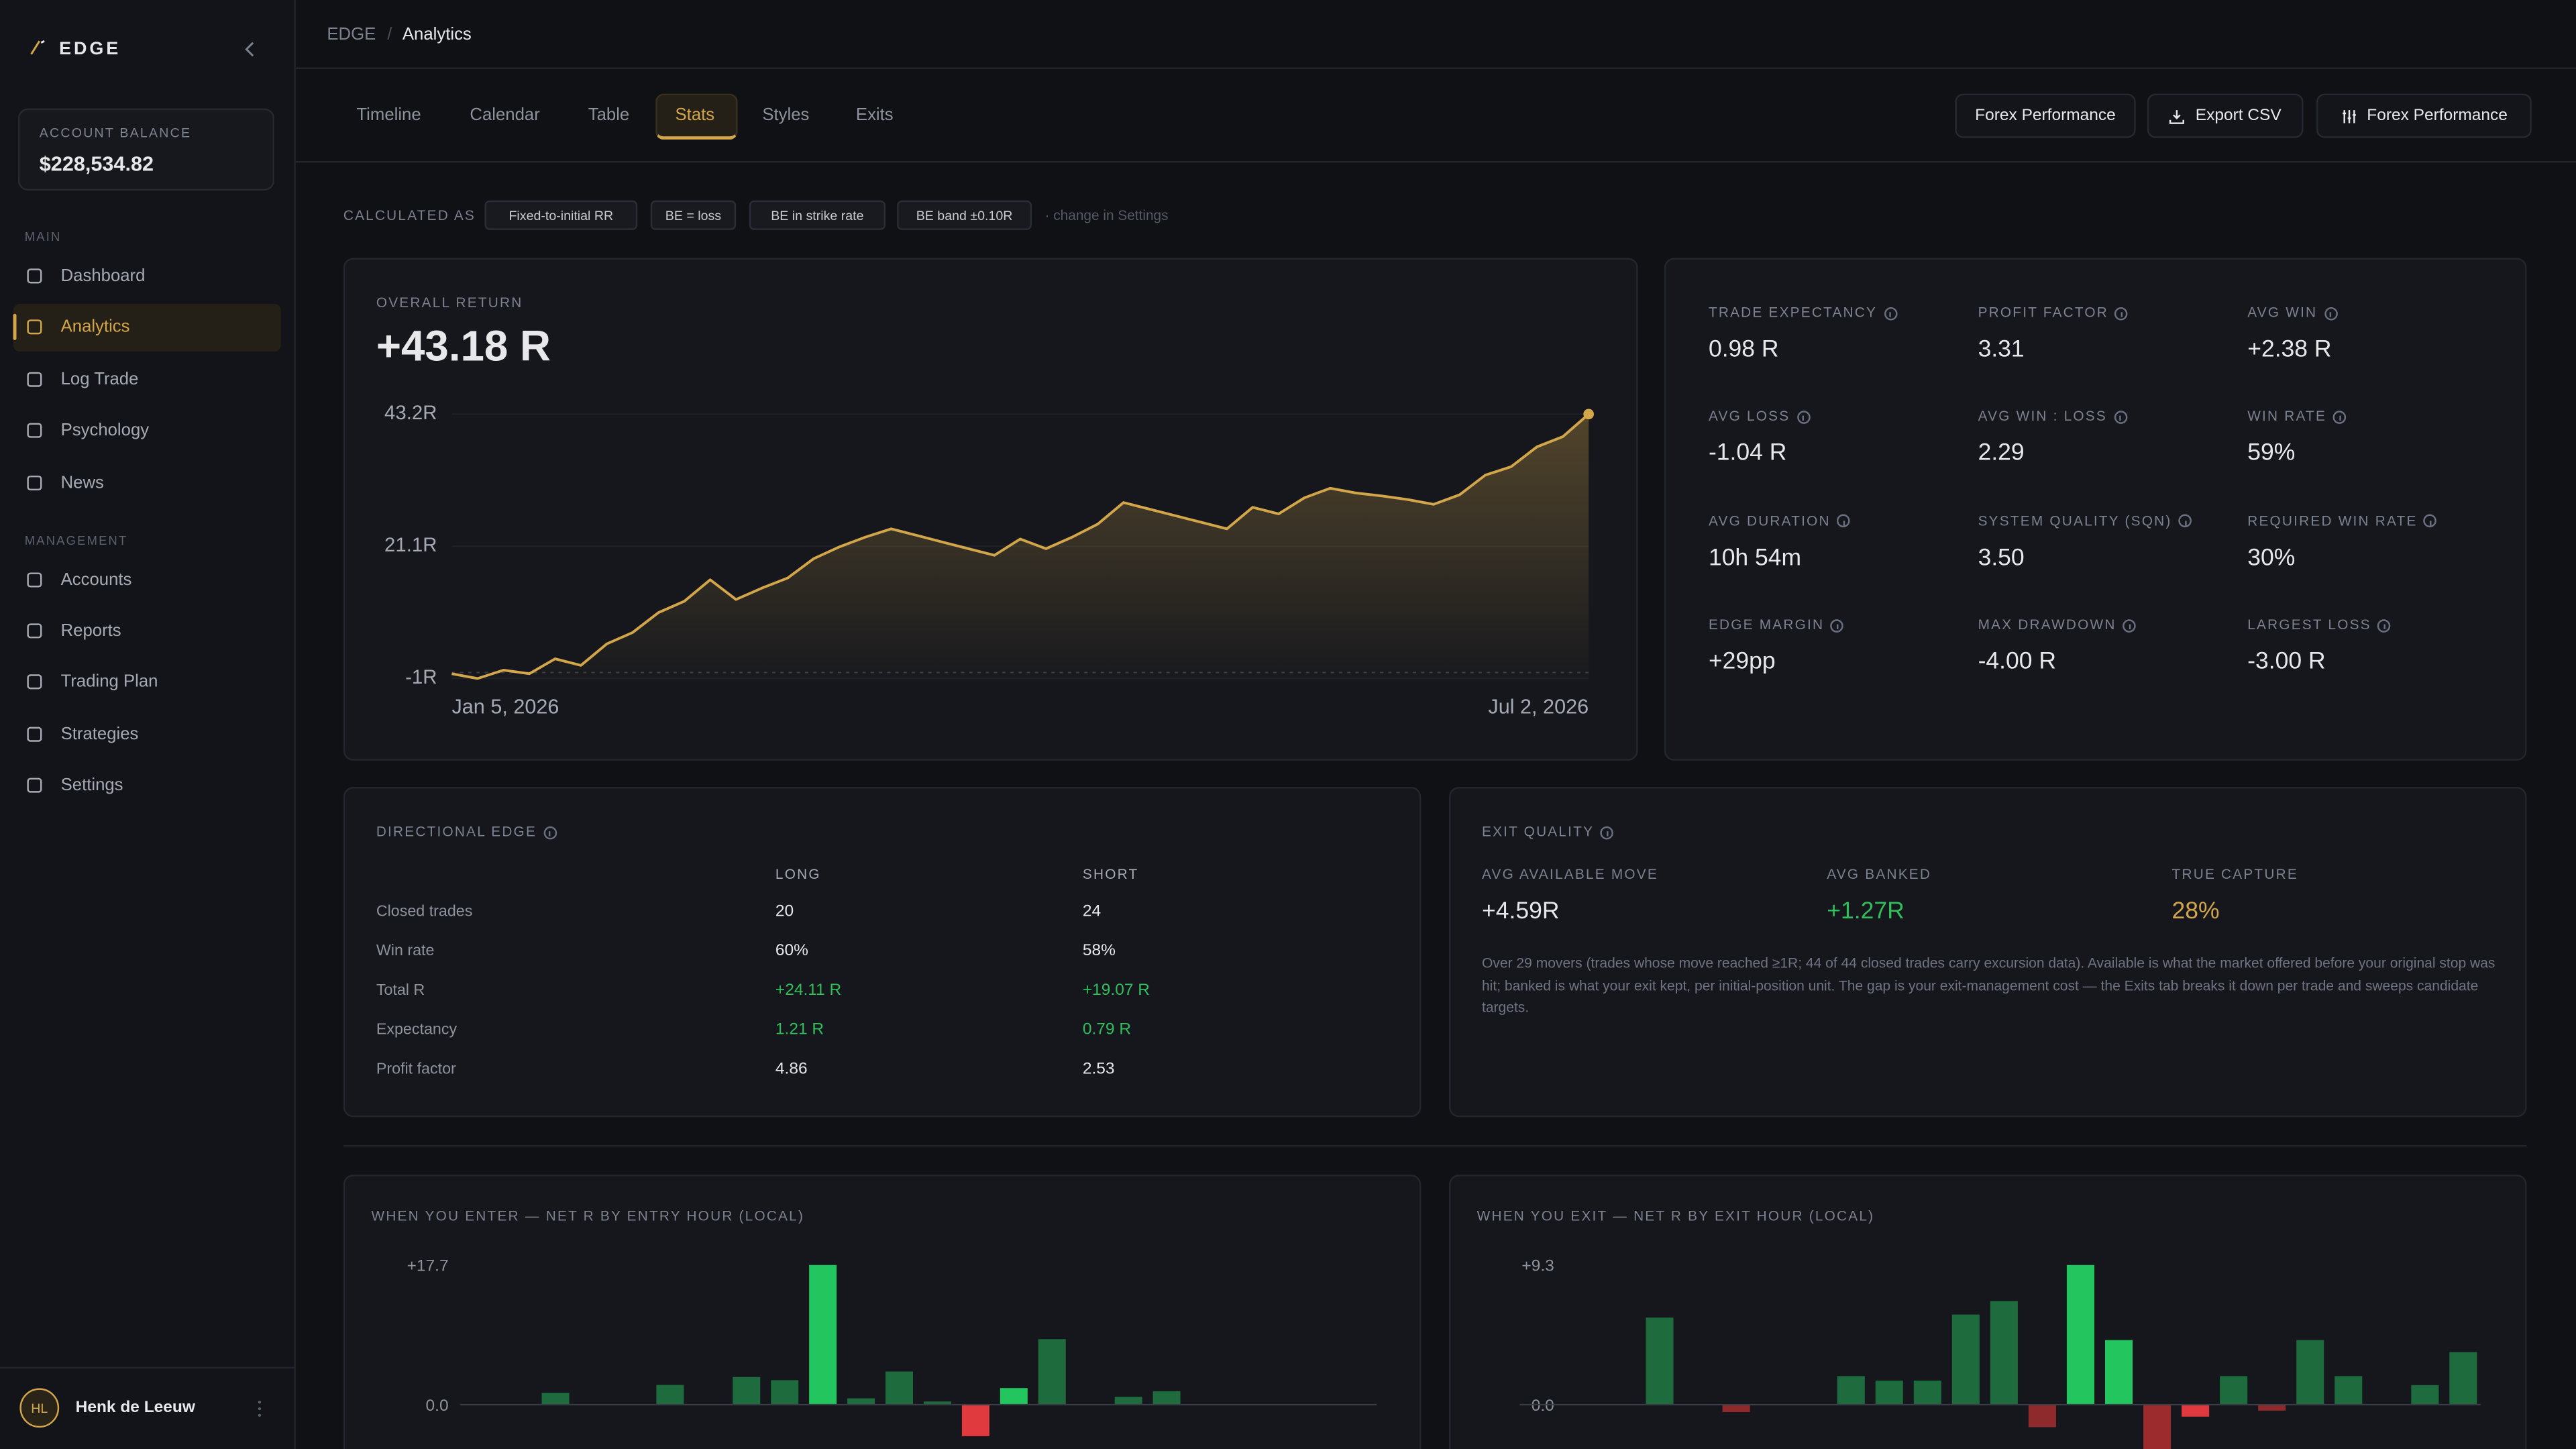  What do you see at coordinates (2043, 312) in the screenshot?
I see `stat-label-text: PROFIT FACTOR` at bounding box center [2043, 312].